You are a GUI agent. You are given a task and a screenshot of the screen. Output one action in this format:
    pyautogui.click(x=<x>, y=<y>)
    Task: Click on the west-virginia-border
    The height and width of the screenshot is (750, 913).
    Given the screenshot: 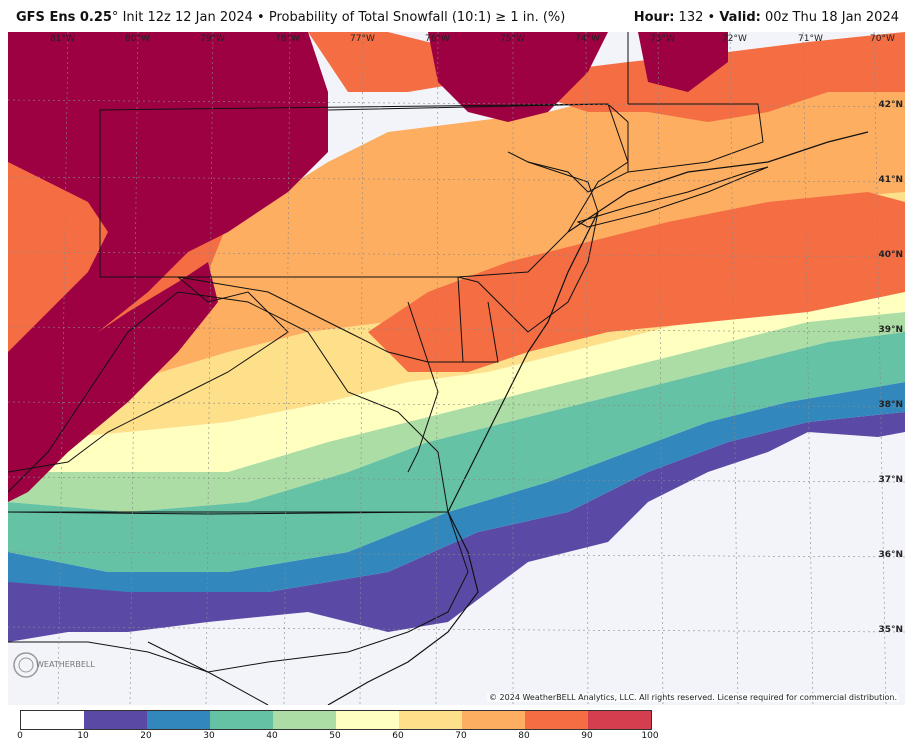 What is the action you would take?
    pyautogui.click(x=148, y=374)
    